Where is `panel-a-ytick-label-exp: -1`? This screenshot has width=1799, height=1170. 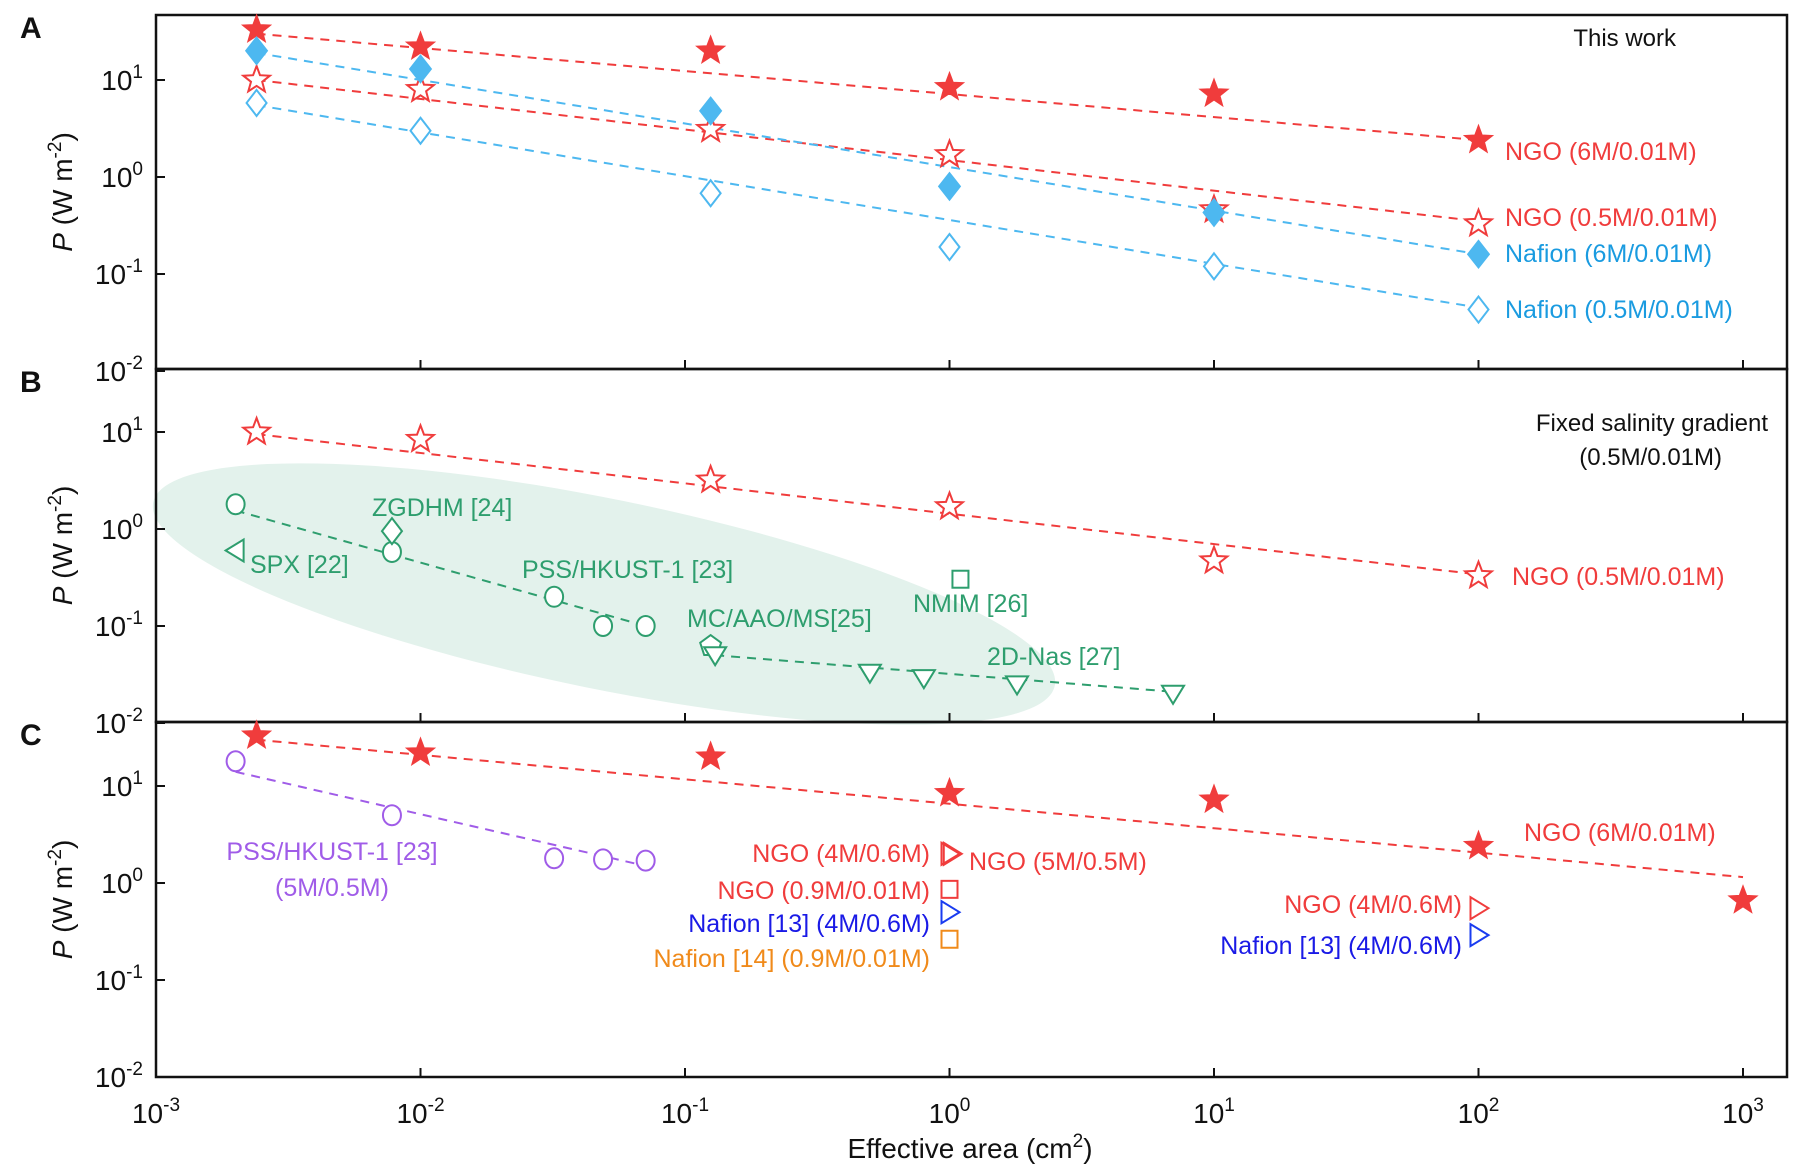 panel-a-ytick-label-exp: -1 is located at coordinates (134, 266).